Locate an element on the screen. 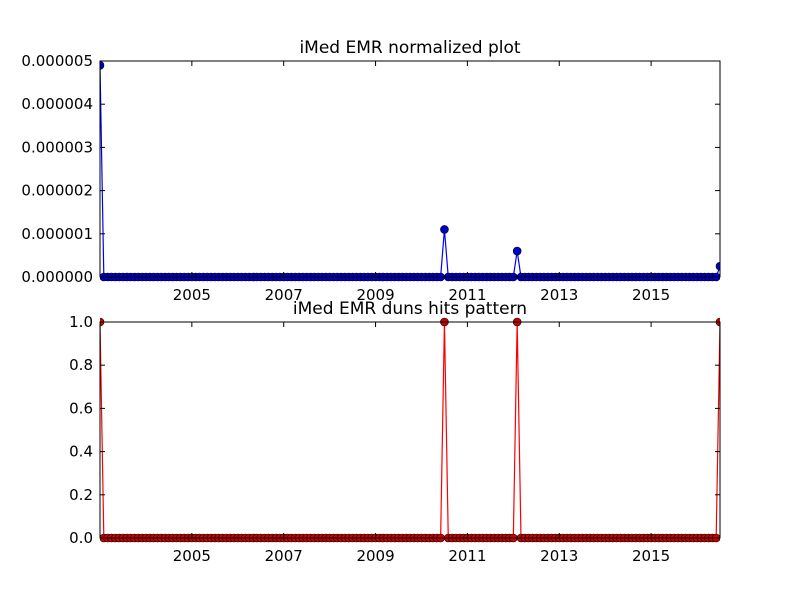 The height and width of the screenshot is (600, 800). y-axis: 0.0 0.2 0.4 0.6 0.8 1.0 is located at coordinates (81, 430).